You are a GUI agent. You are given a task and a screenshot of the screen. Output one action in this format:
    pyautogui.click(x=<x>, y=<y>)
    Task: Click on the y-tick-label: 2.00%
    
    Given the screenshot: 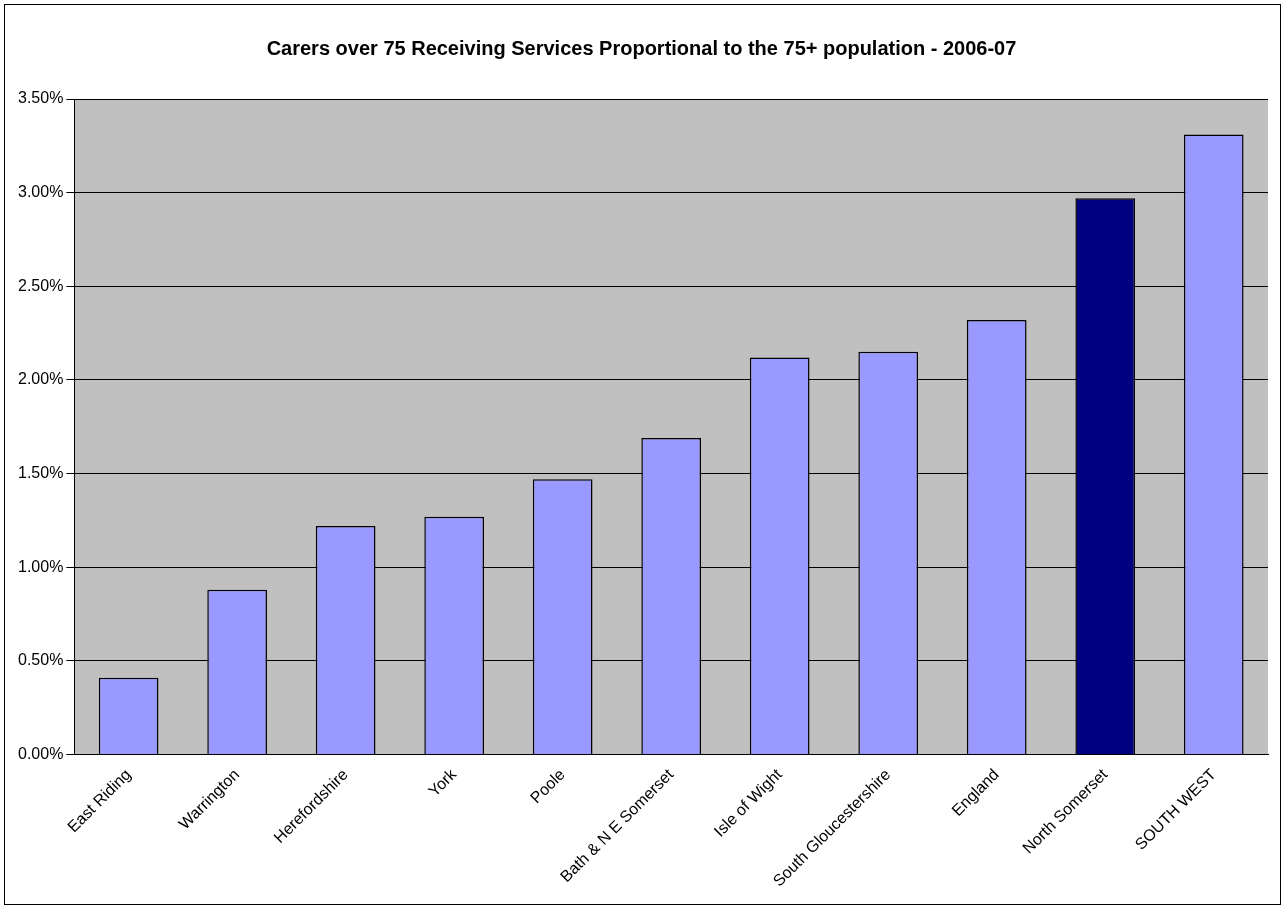 What is the action you would take?
    pyautogui.click(x=40, y=379)
    